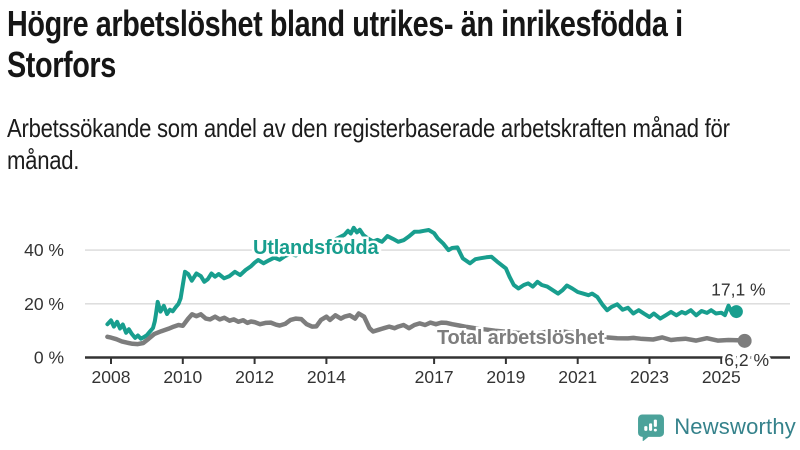 The width and height of the screenshot is (800, 450). Describe the element at coordinates (316, 248) in the screenshot. I see `series-label-Utlandsfödda: Utlandsfödda` at that location.